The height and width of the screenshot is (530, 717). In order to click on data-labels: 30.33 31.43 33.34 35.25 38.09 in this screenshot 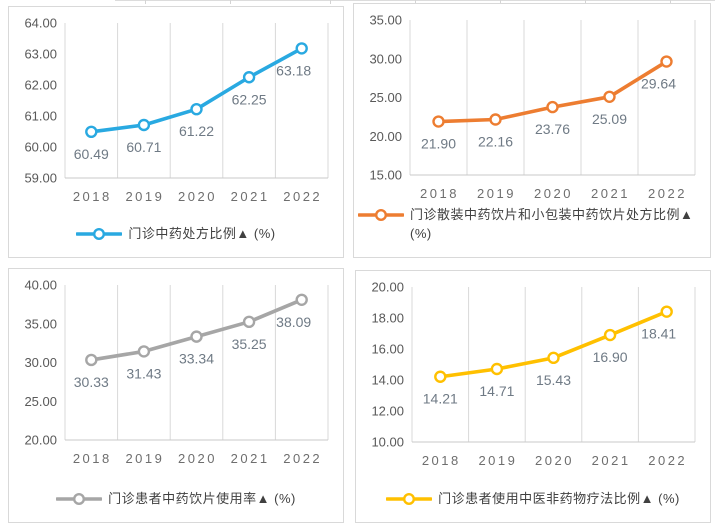, I will do `click(193, 352)`.